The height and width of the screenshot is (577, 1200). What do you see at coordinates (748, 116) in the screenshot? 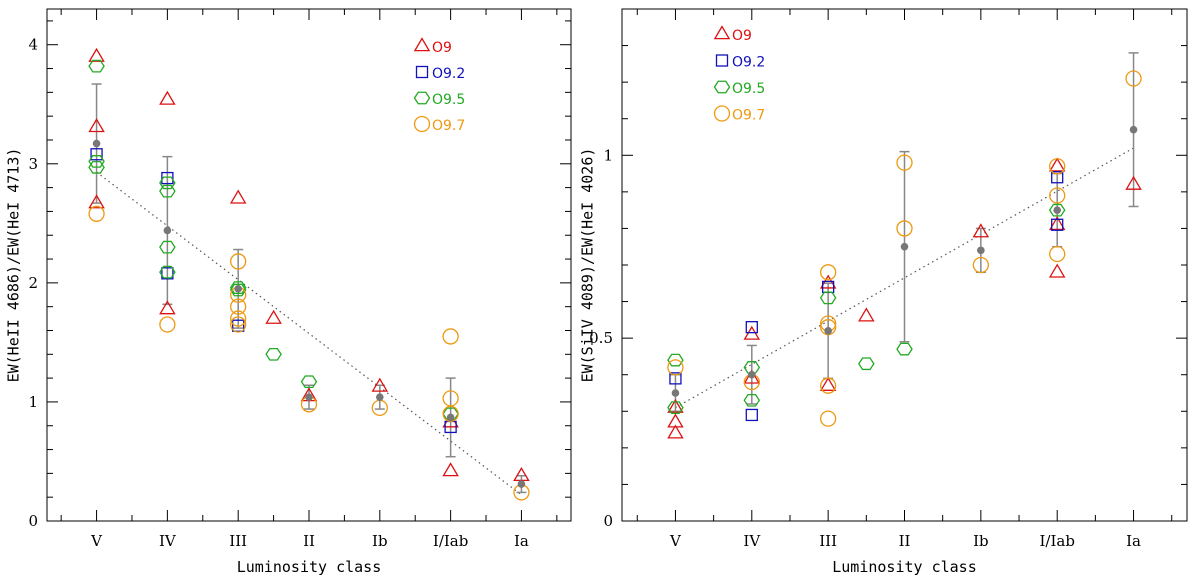
I see `legend-label: O9.7` at bounding box center [748, 116].